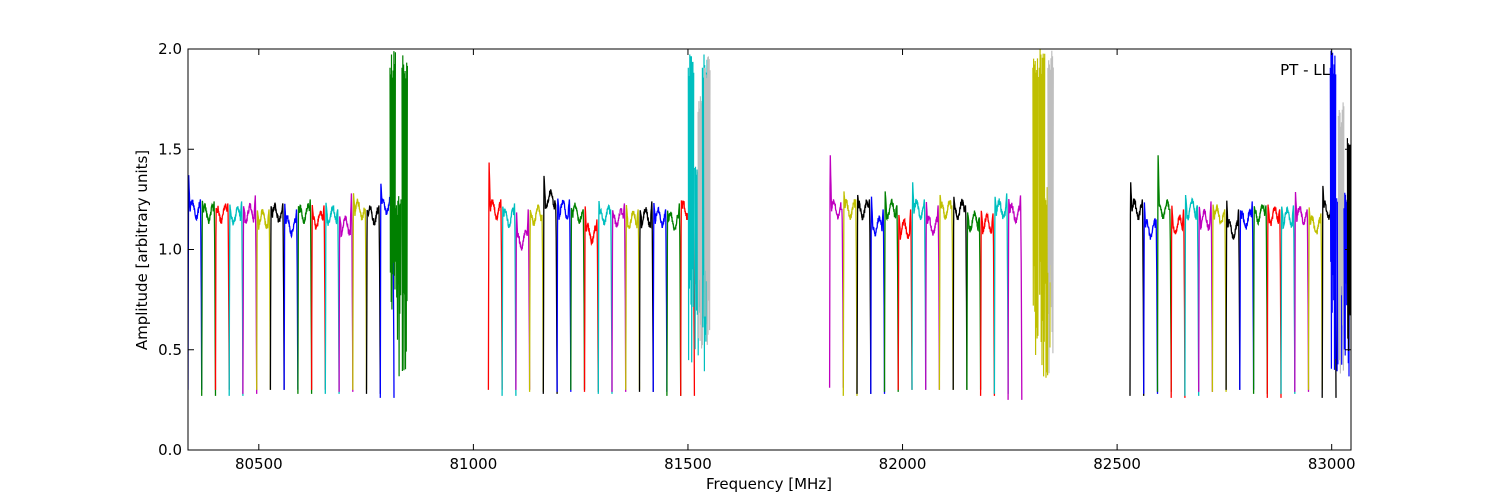  I want to click on channel-curve-b1-c11, so click(332, 298).